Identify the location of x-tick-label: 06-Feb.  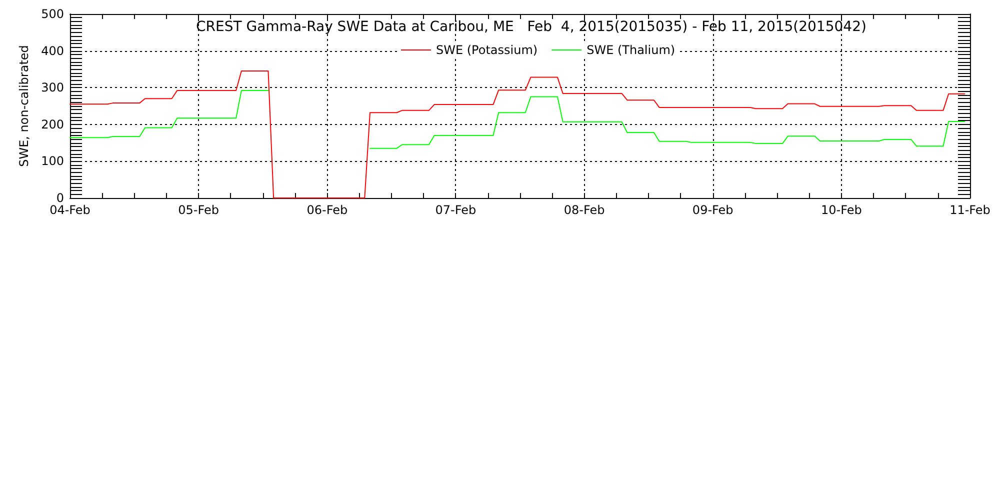
(327, 210).